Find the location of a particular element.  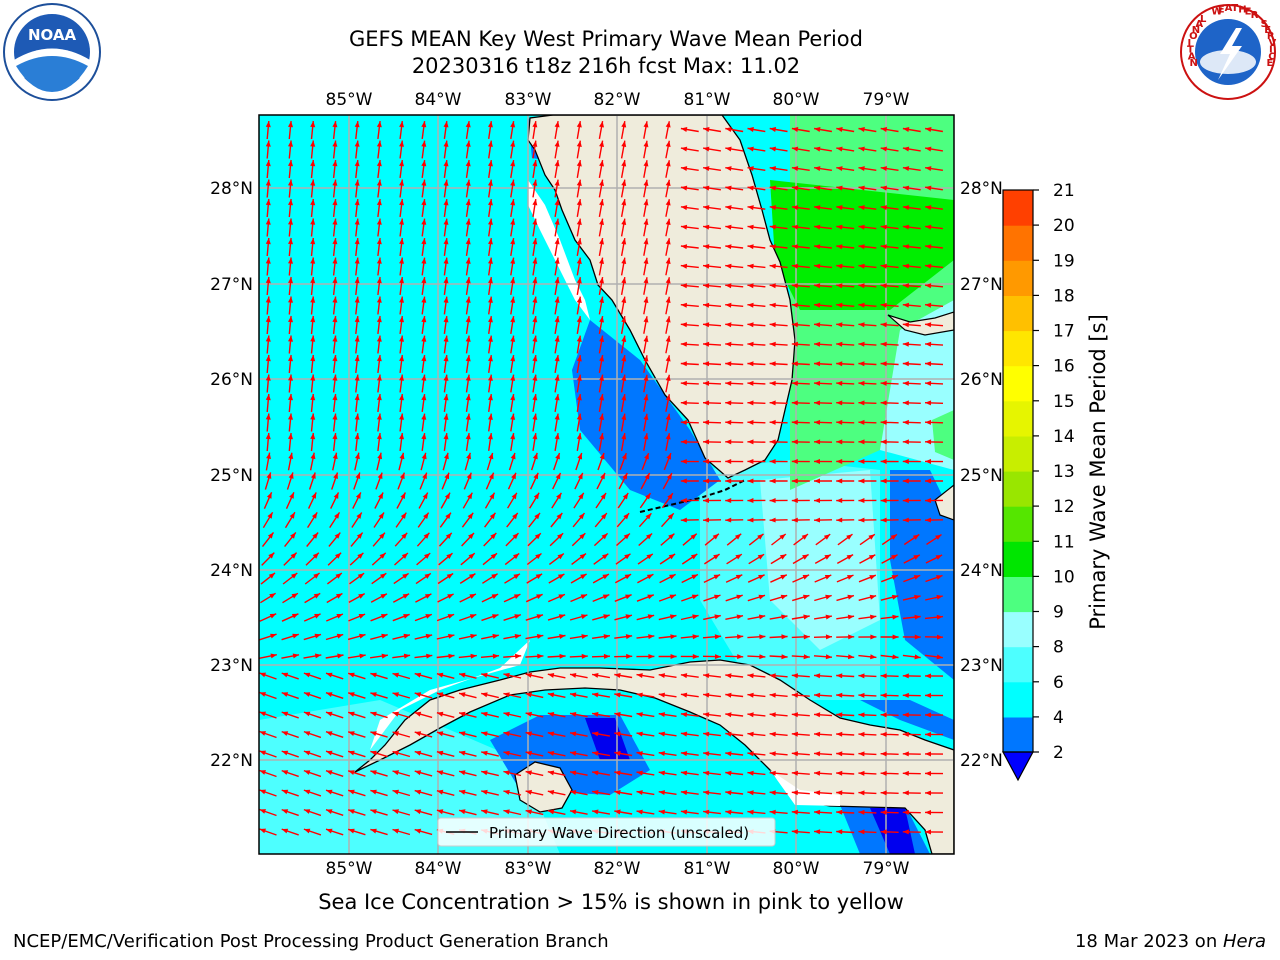

period-field-6-8-sw is located at coordinates (409, 777).